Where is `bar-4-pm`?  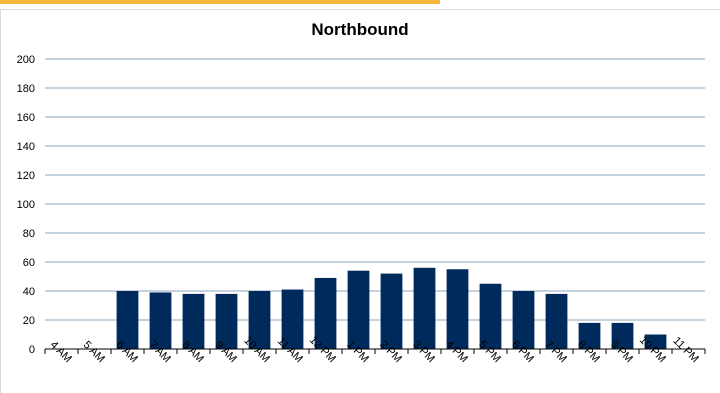
bar-4-pm is located at coordinates (457, 309).